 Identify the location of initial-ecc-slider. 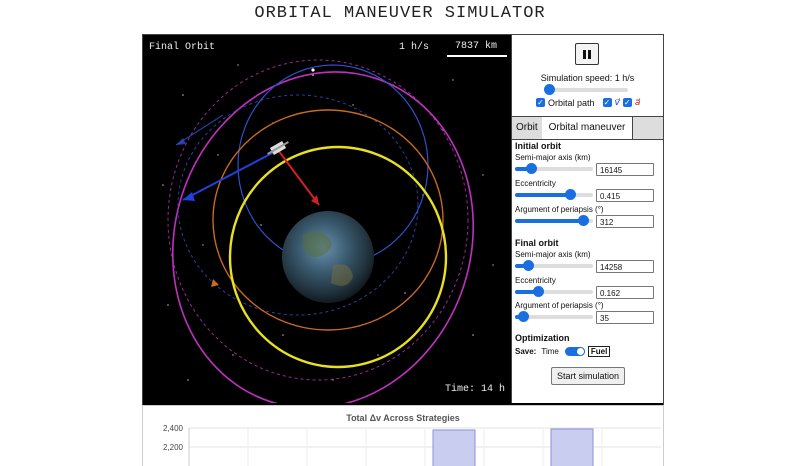
(554, 195).